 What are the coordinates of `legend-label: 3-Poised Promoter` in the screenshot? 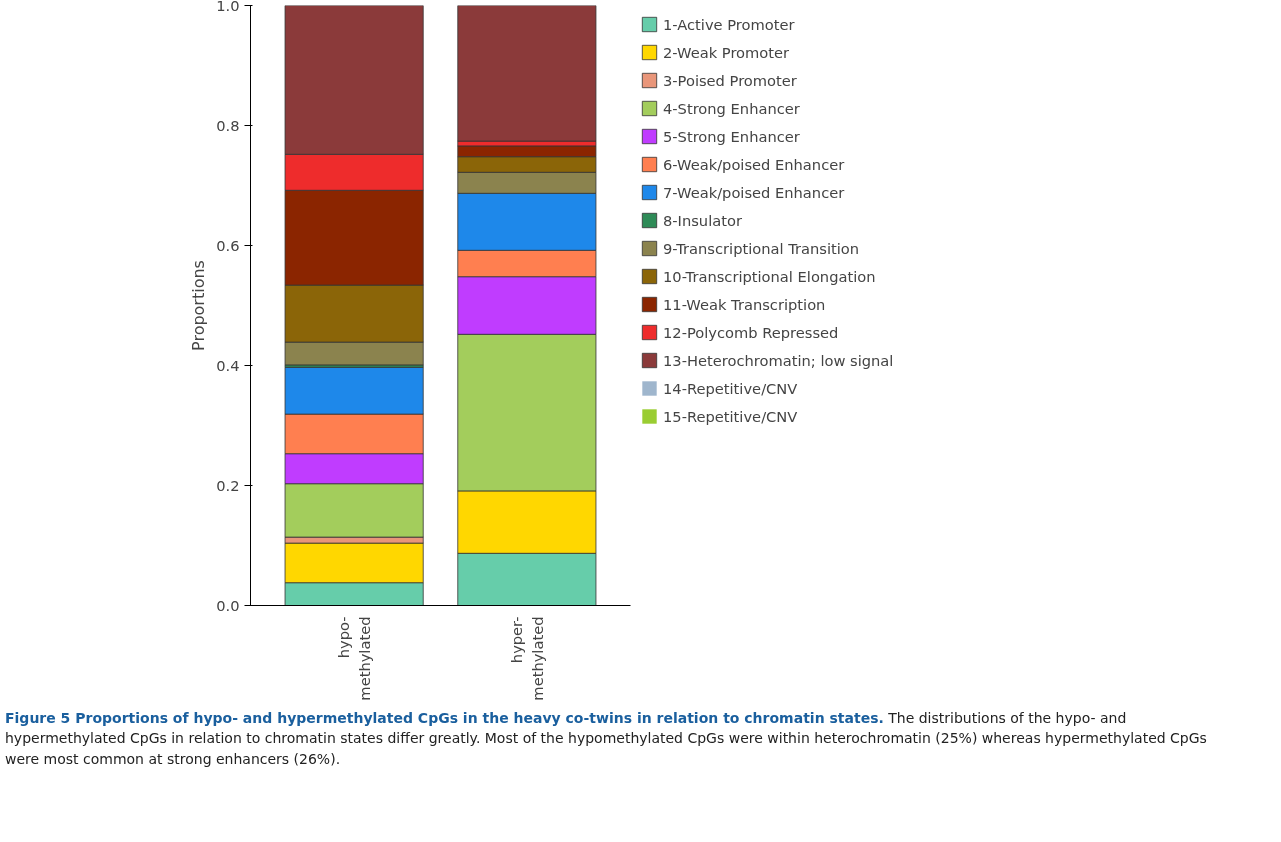 It's located at (730, 80).